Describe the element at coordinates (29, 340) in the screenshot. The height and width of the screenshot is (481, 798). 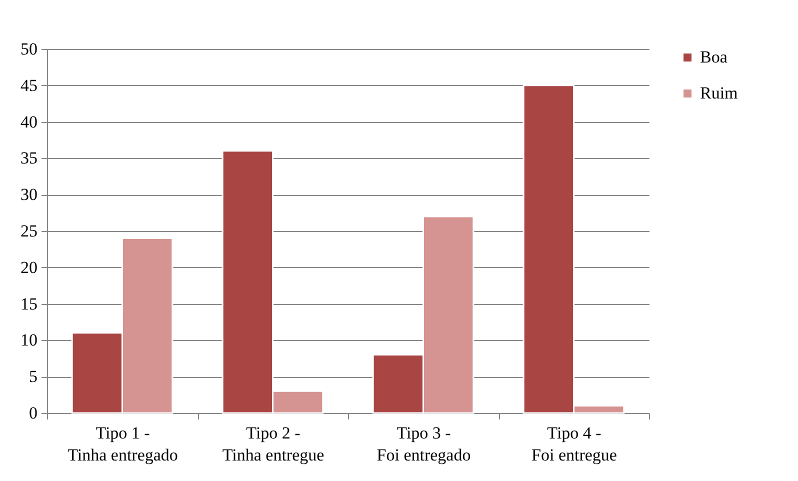
I see `y-tick-label: 10` at that location.